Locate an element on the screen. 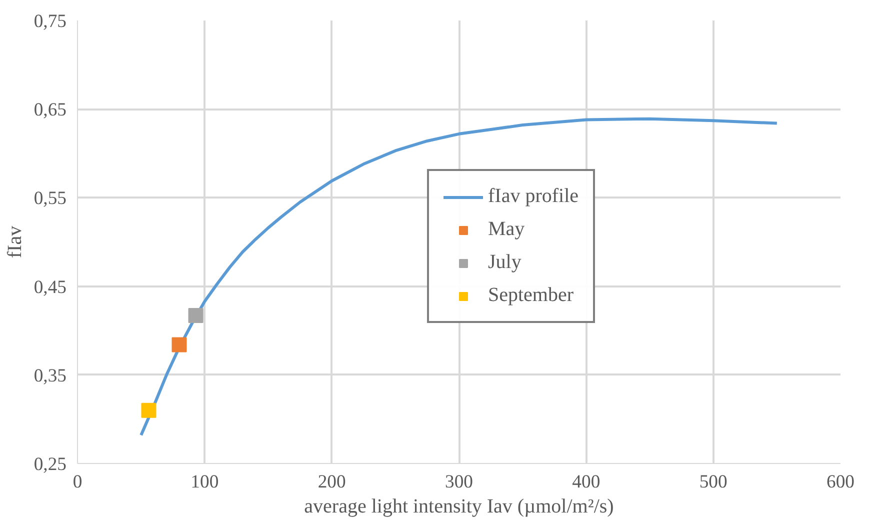  legend-label: July is located at coordinates (505, 262).